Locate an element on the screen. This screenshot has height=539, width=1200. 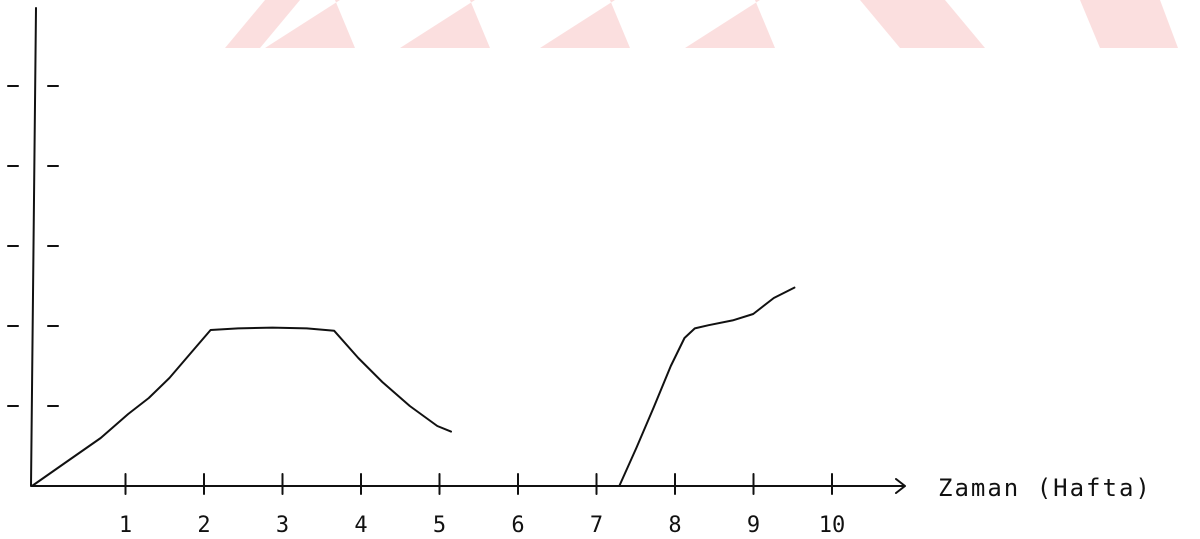
y-axis-ticks is located at coordinates (33, 246).